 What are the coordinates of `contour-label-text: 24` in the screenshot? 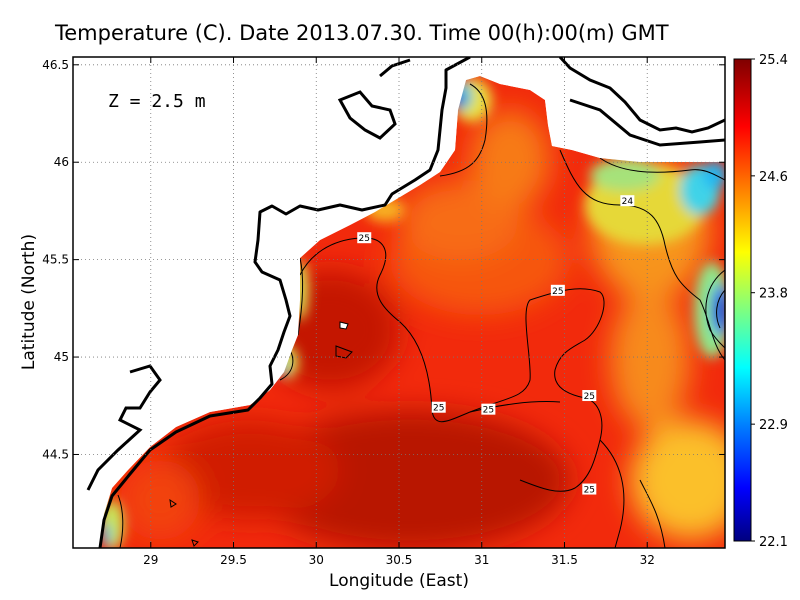 It's located at (628, 202).